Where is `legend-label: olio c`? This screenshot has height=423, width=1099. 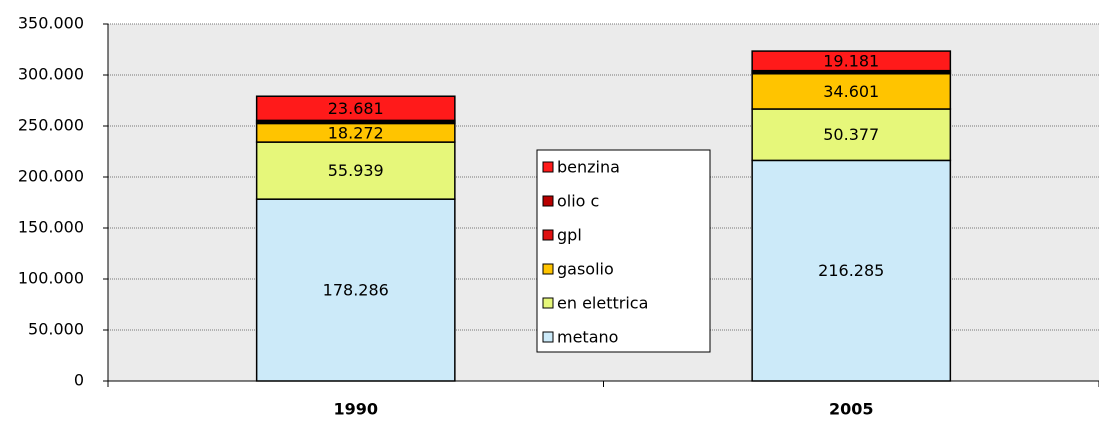 legend-label: olio c is located at coordinates (578, 201).